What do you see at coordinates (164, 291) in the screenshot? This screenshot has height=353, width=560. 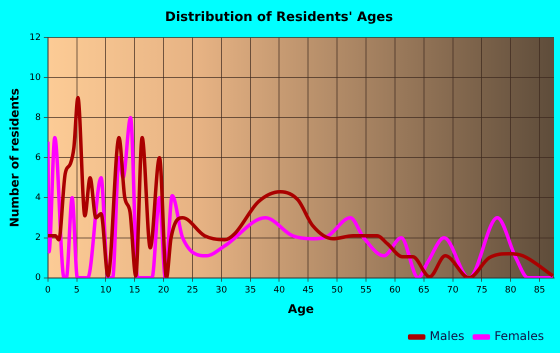 I see `x-tick-label: 20` at bounding box center [164, 291].